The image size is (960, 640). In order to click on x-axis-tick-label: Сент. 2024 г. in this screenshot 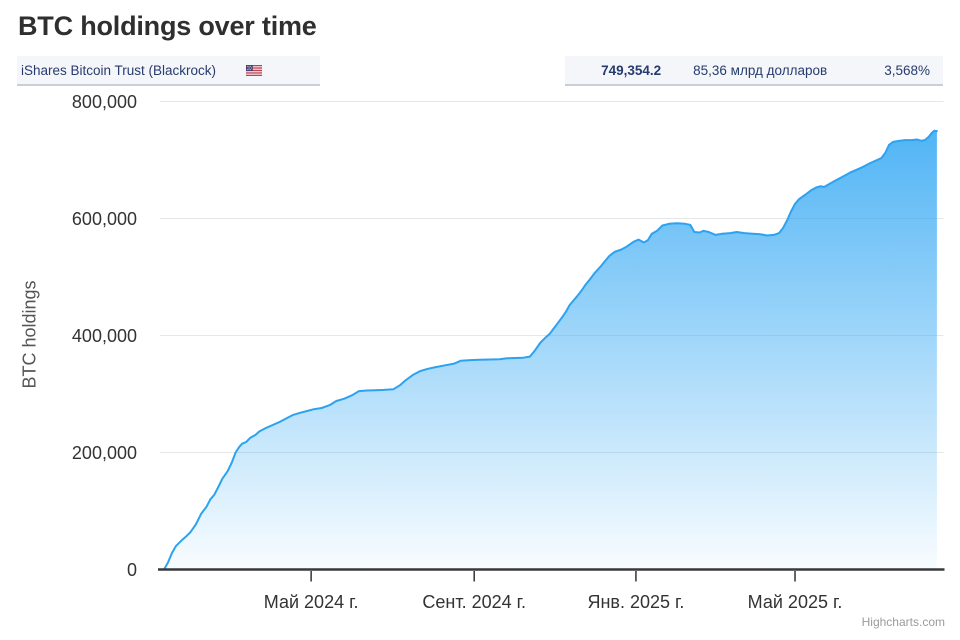, I will do `click(474, 602)`.